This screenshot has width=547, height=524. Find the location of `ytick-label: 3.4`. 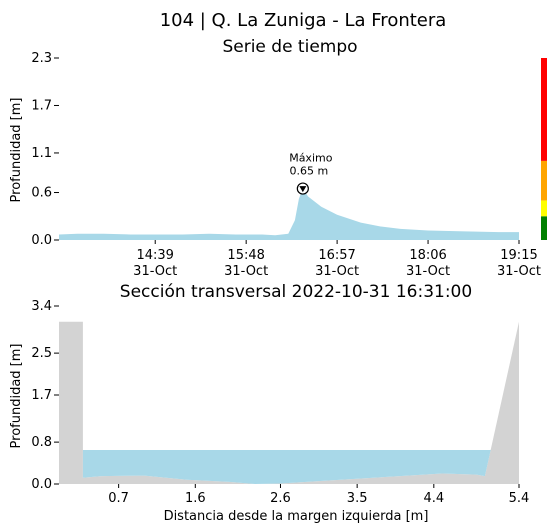

ytick-label: 3.4 is located at coordinates (41, 306).